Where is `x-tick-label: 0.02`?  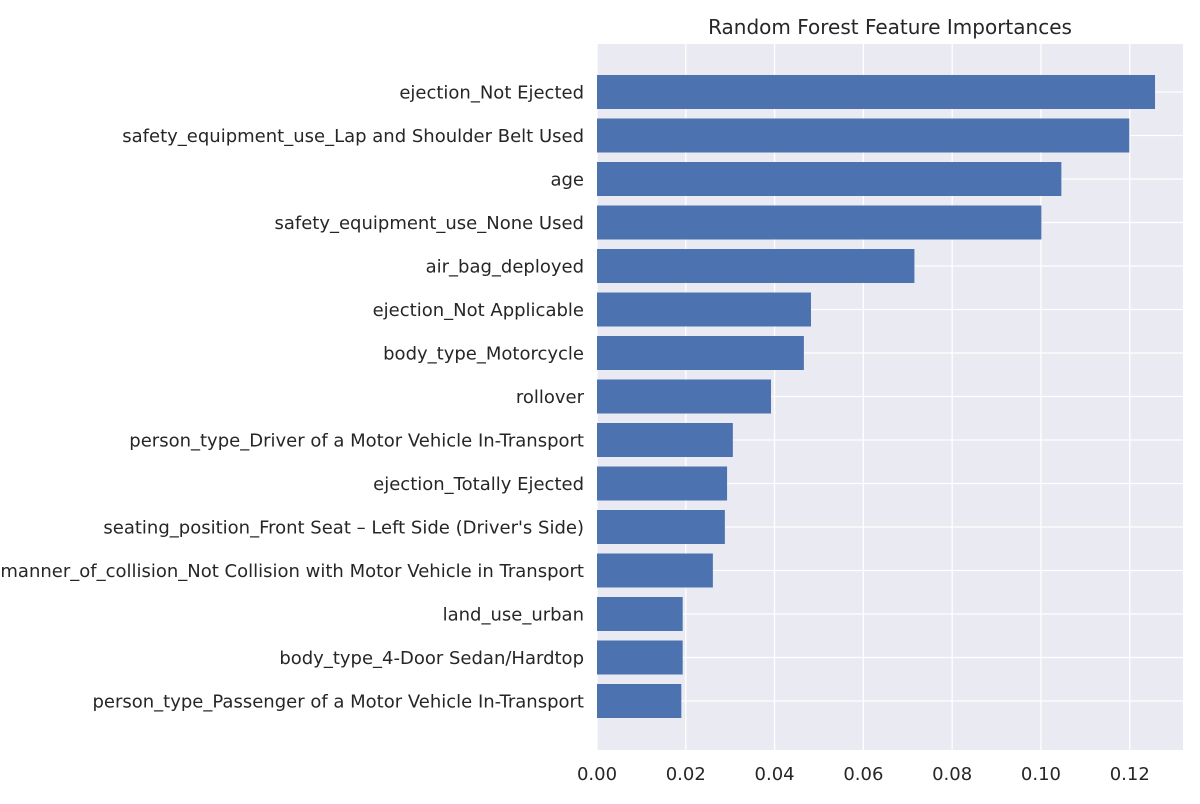 x-tick-label: 0.02 is located at coordinates (686, 774).